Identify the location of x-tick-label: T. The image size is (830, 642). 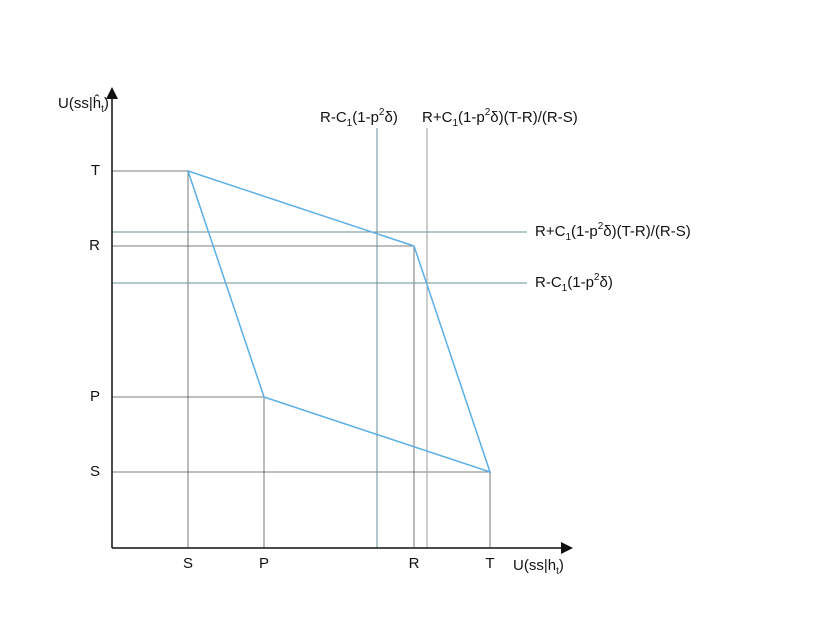
(489, 563).